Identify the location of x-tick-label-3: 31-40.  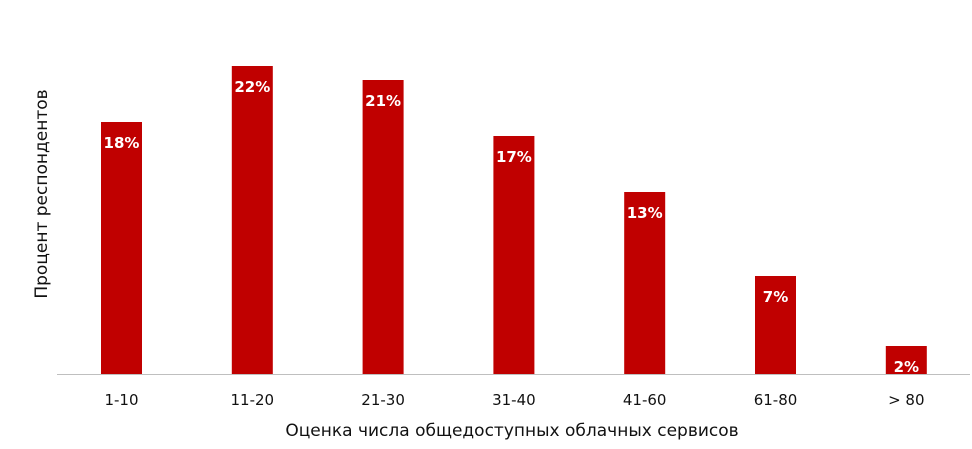
(514, 400).